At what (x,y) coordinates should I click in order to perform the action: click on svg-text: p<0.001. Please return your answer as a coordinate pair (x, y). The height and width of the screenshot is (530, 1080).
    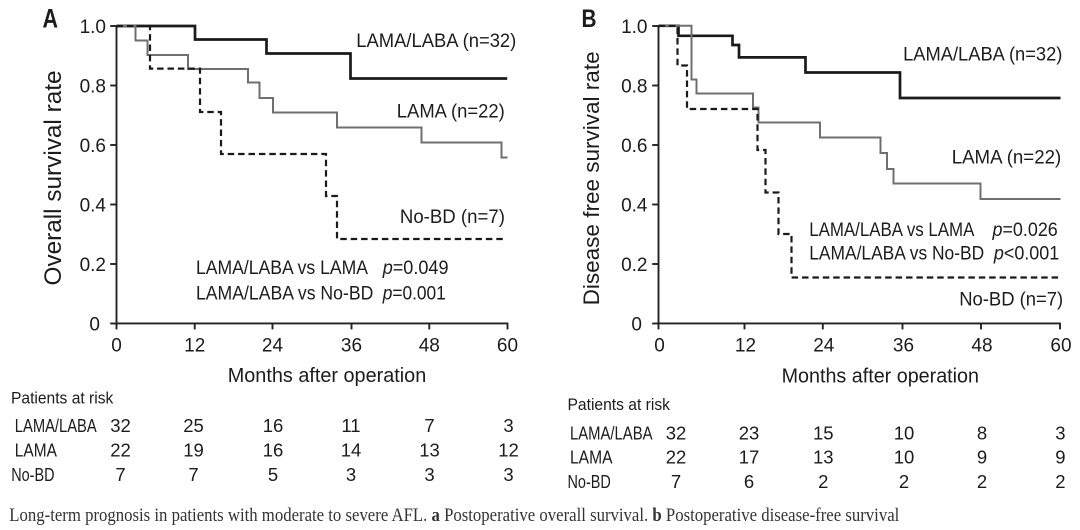
    Looking at the image, I should click on (1026, 254).